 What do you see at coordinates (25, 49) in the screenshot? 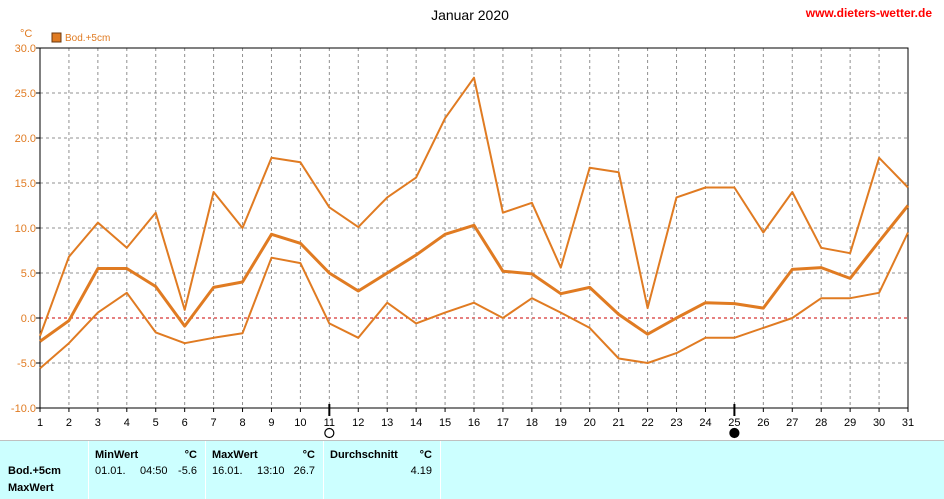
I see `y-tick-label: 30.0` at bounding box center [25, 49].